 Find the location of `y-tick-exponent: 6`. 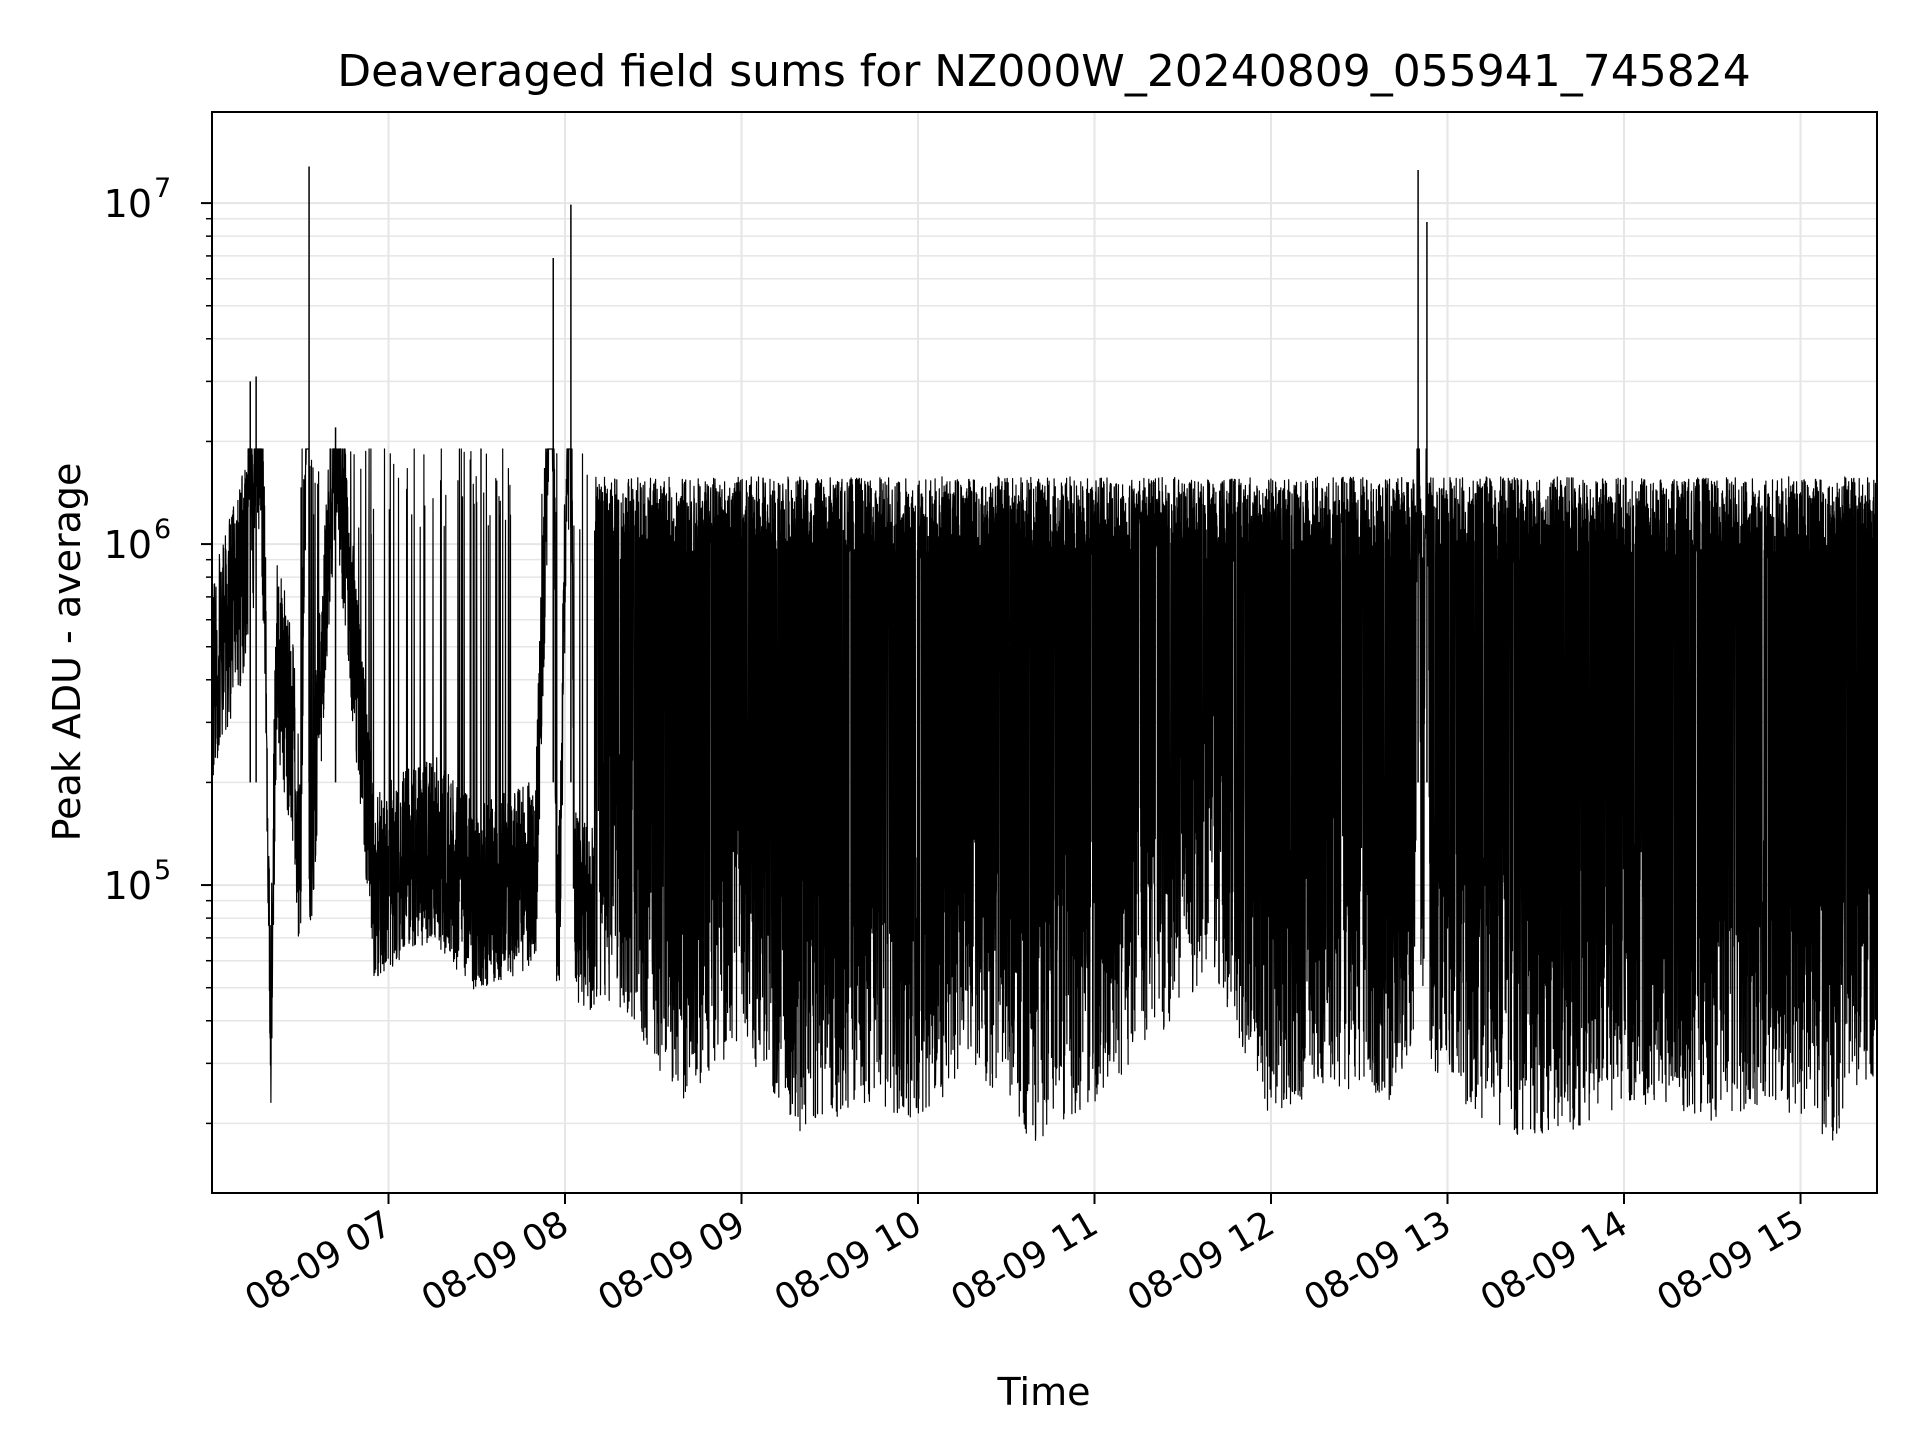

y-tick-exponent: 6 is located at coordinates (162, 529).